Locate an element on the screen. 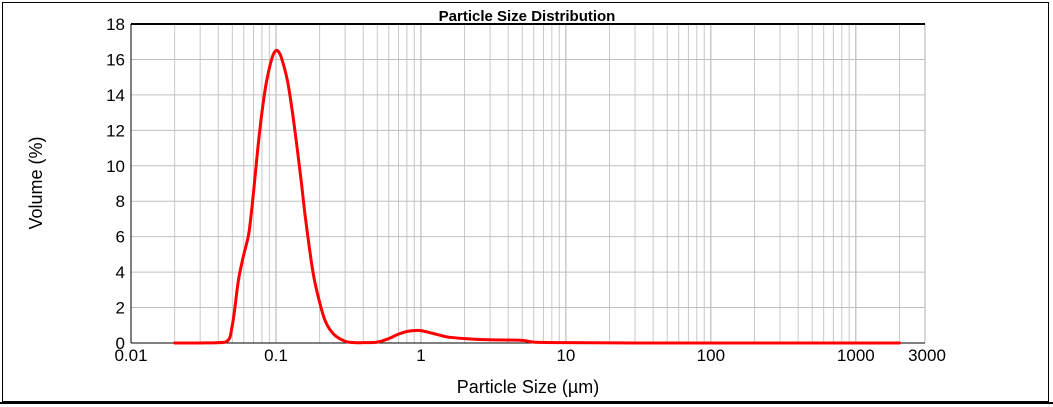  bottom-rule is located at coordinates (526, 403).